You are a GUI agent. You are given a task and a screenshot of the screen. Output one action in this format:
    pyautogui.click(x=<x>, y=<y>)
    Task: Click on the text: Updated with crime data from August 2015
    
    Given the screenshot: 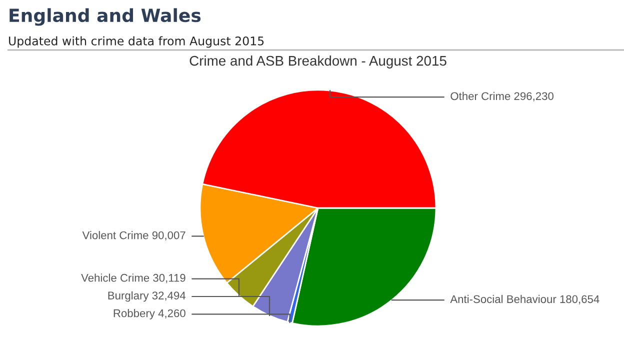 What is the action you would take?
    pyautogui.click(x=136, y=42)
    